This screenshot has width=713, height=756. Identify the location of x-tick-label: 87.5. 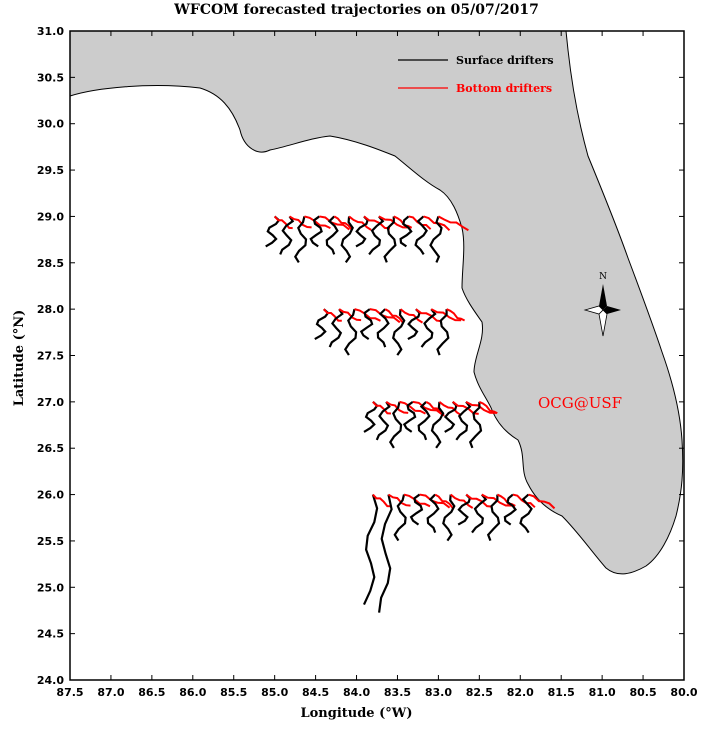
(69, 692).